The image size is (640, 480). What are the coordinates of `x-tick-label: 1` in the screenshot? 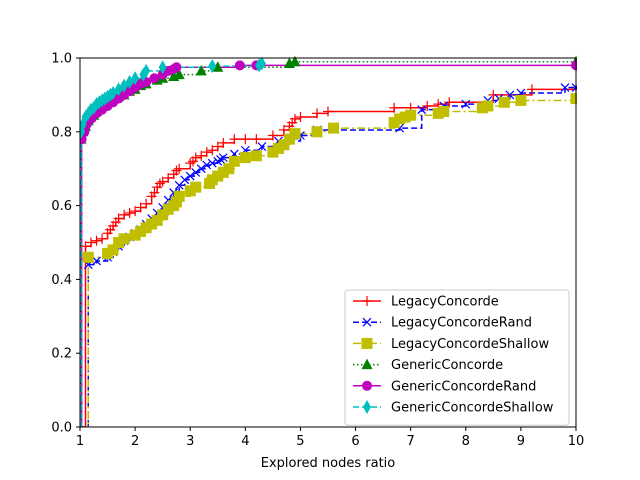 It's located at (80, 441).